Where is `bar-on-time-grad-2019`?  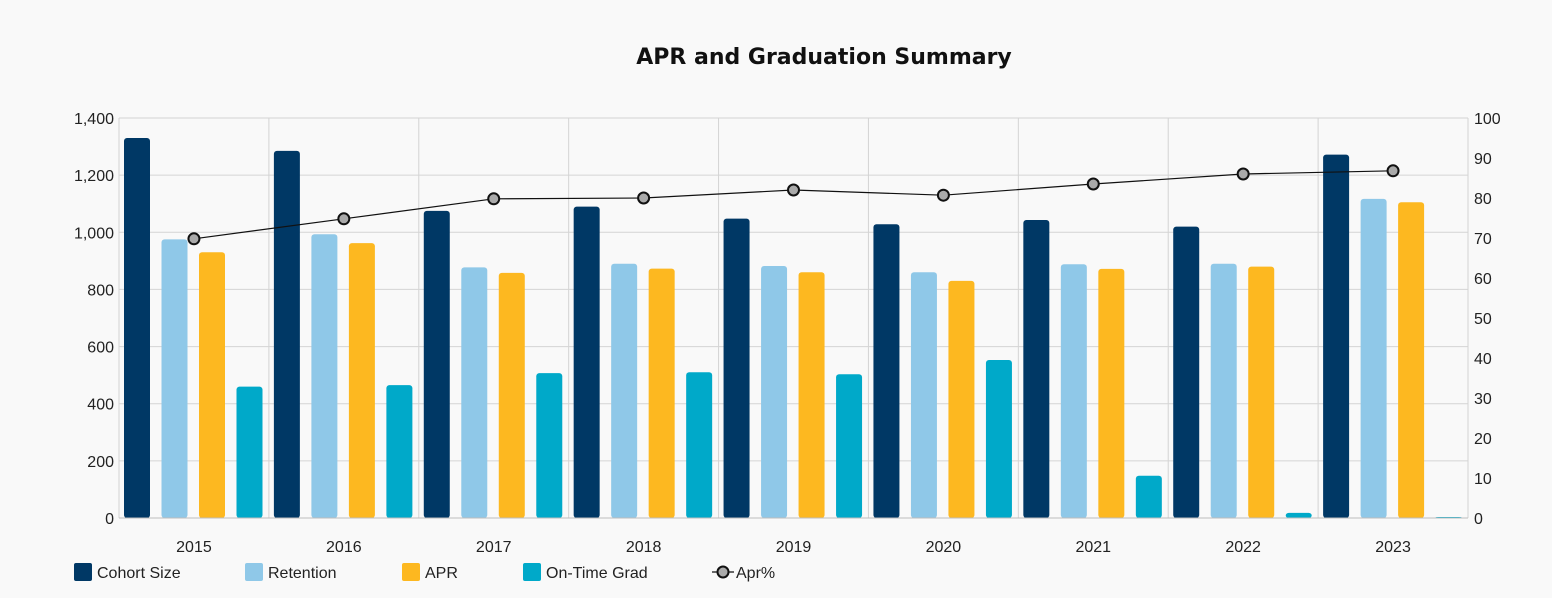
bar-on-time-grad-2019 is located at coordinates (849, 446).